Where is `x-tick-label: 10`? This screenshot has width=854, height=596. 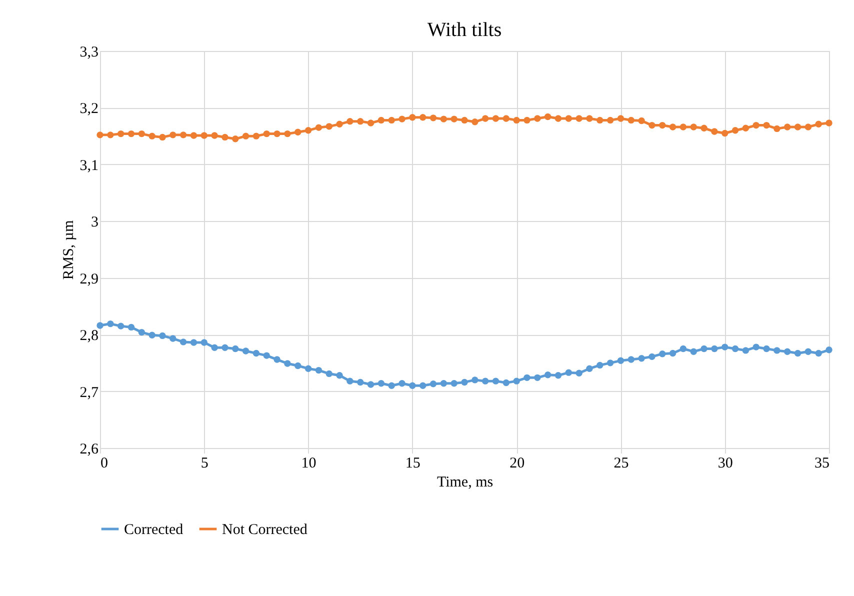 x-tick-label: 10 is located at coordinates (308, 464).